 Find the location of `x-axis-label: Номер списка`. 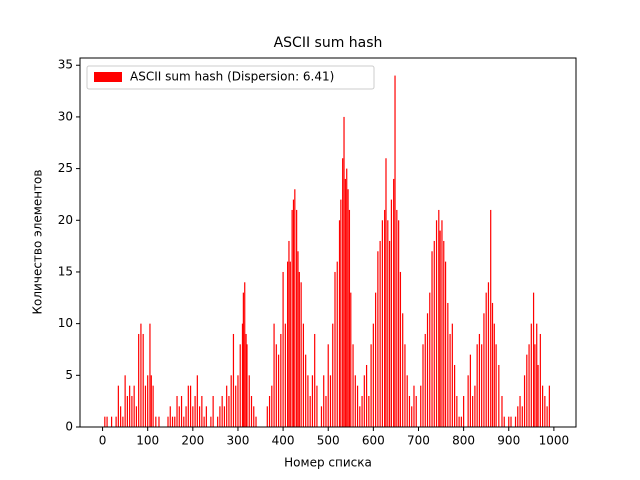

x-axis-label: Номер списка is located at coordinates (328, 463).